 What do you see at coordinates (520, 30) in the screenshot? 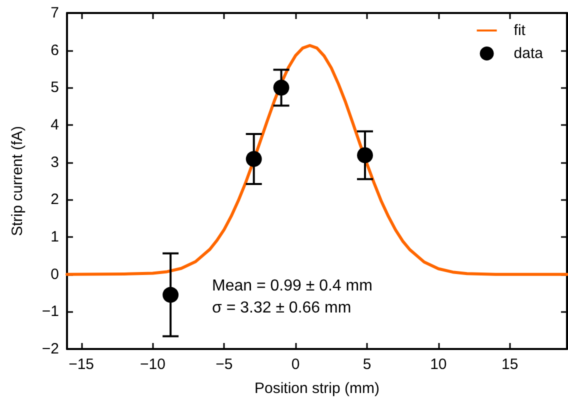
I see `legend-label: fit` at bounding box center [520, 30].